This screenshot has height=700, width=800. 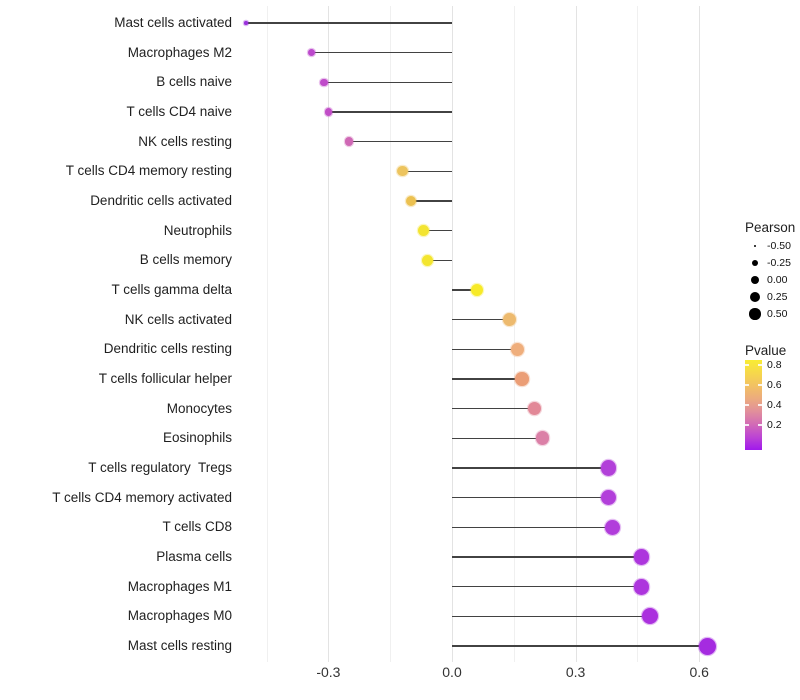 What do you see at coordinates (197, 527) in the screenshot?
I see `y-axis-label: T cells CD8` at bounding box center [197, 527].